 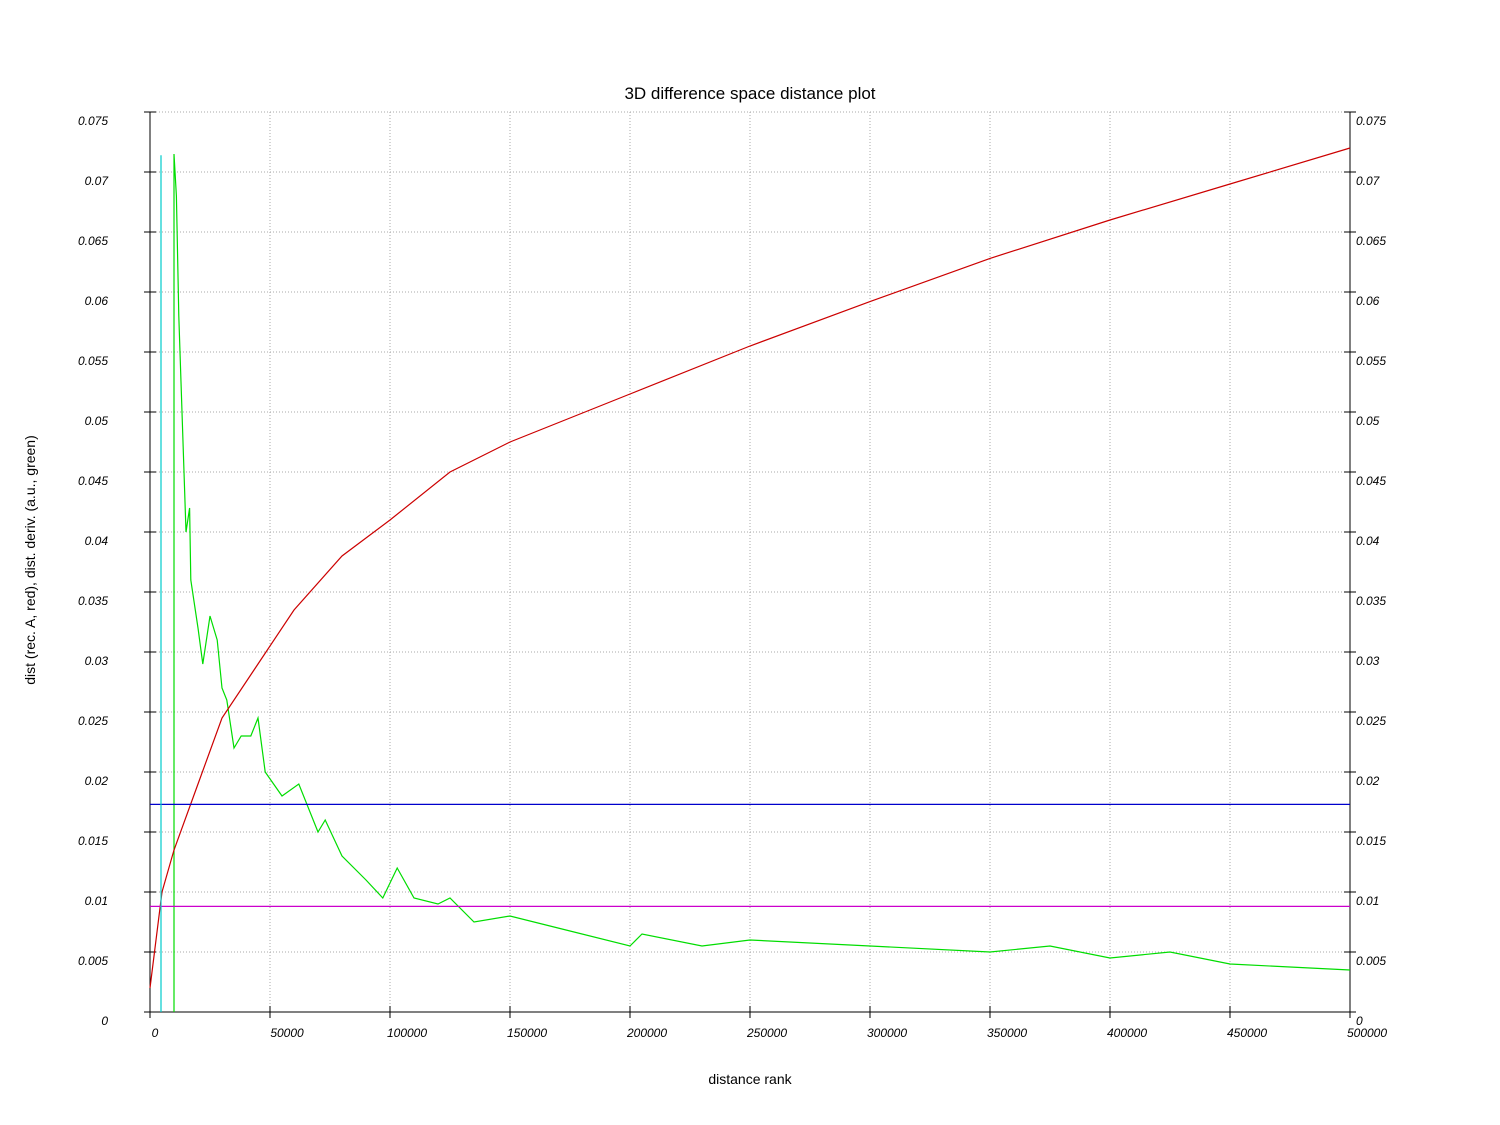 I want to click on x-tick-label: 100000, so click(x=407, y=1033).